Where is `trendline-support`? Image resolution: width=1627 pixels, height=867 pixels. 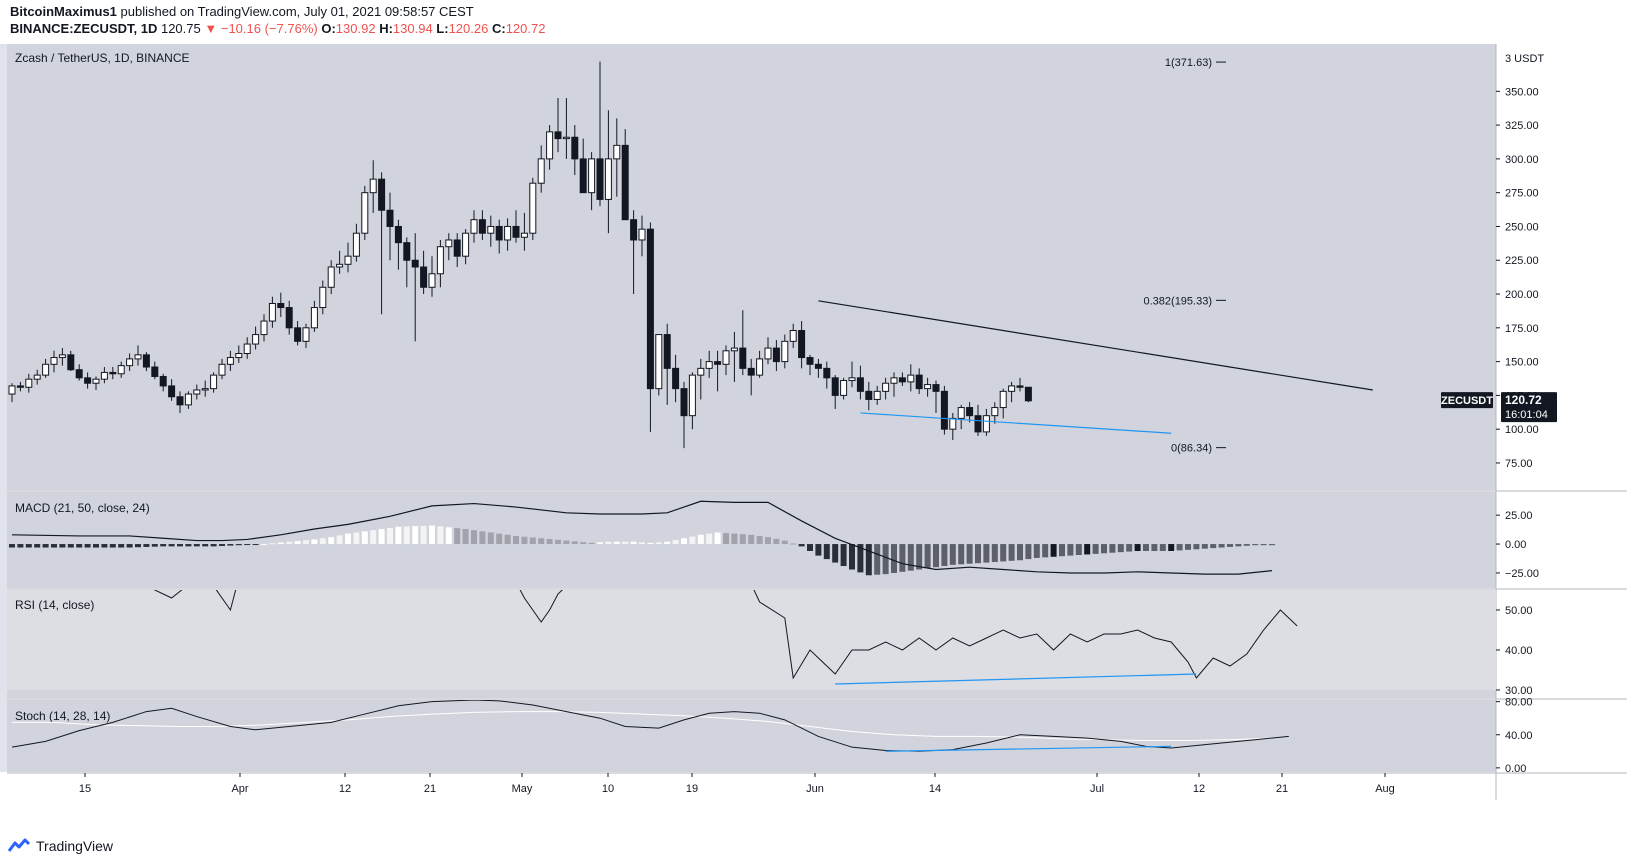 trendline-support is located at coordinates (1016, 423).